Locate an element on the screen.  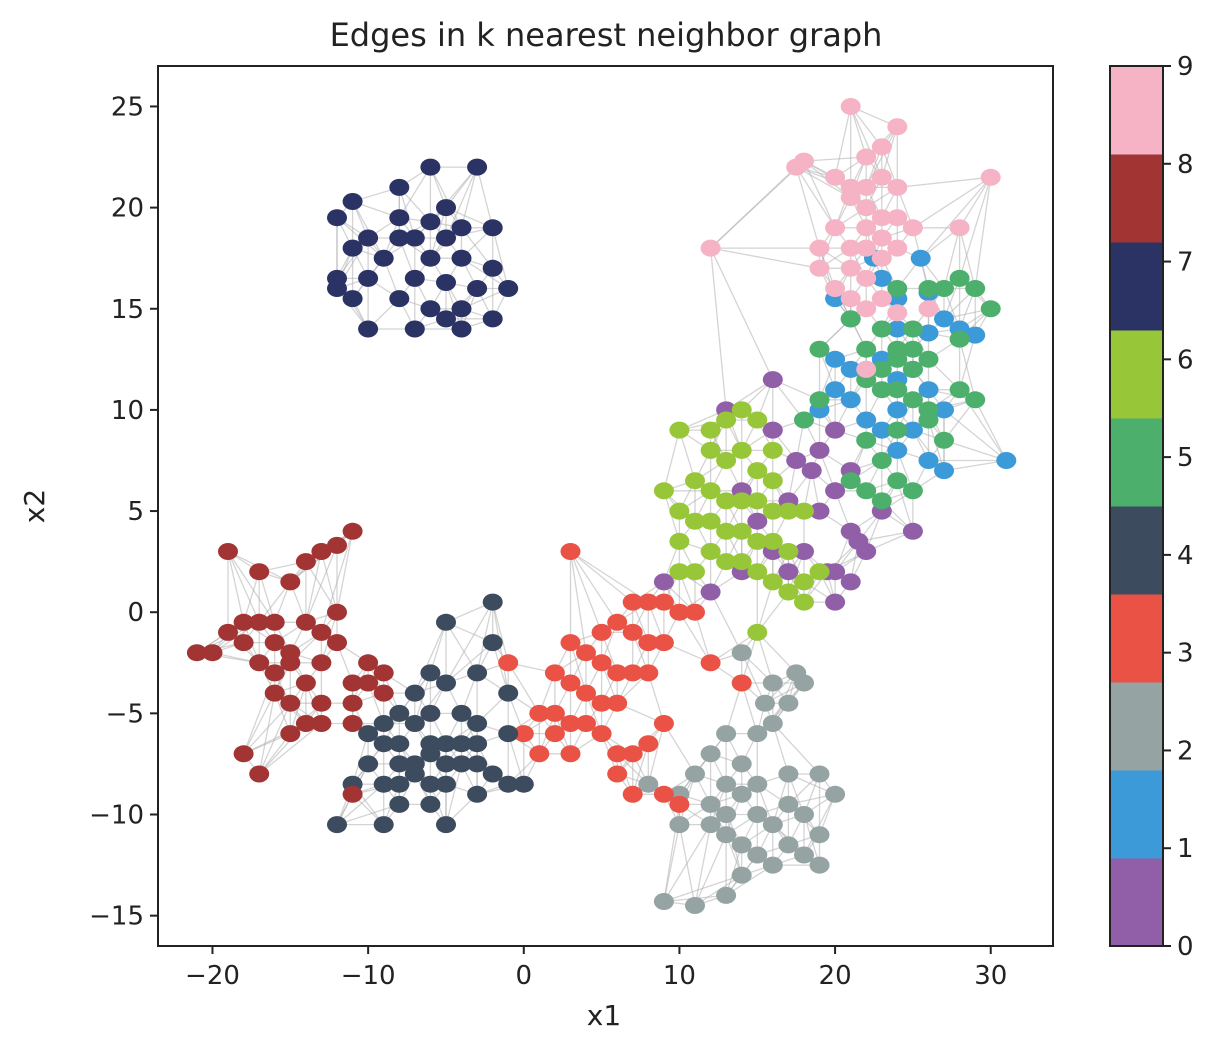
y-axis-label: x2 is located at coordinates (34, 506).